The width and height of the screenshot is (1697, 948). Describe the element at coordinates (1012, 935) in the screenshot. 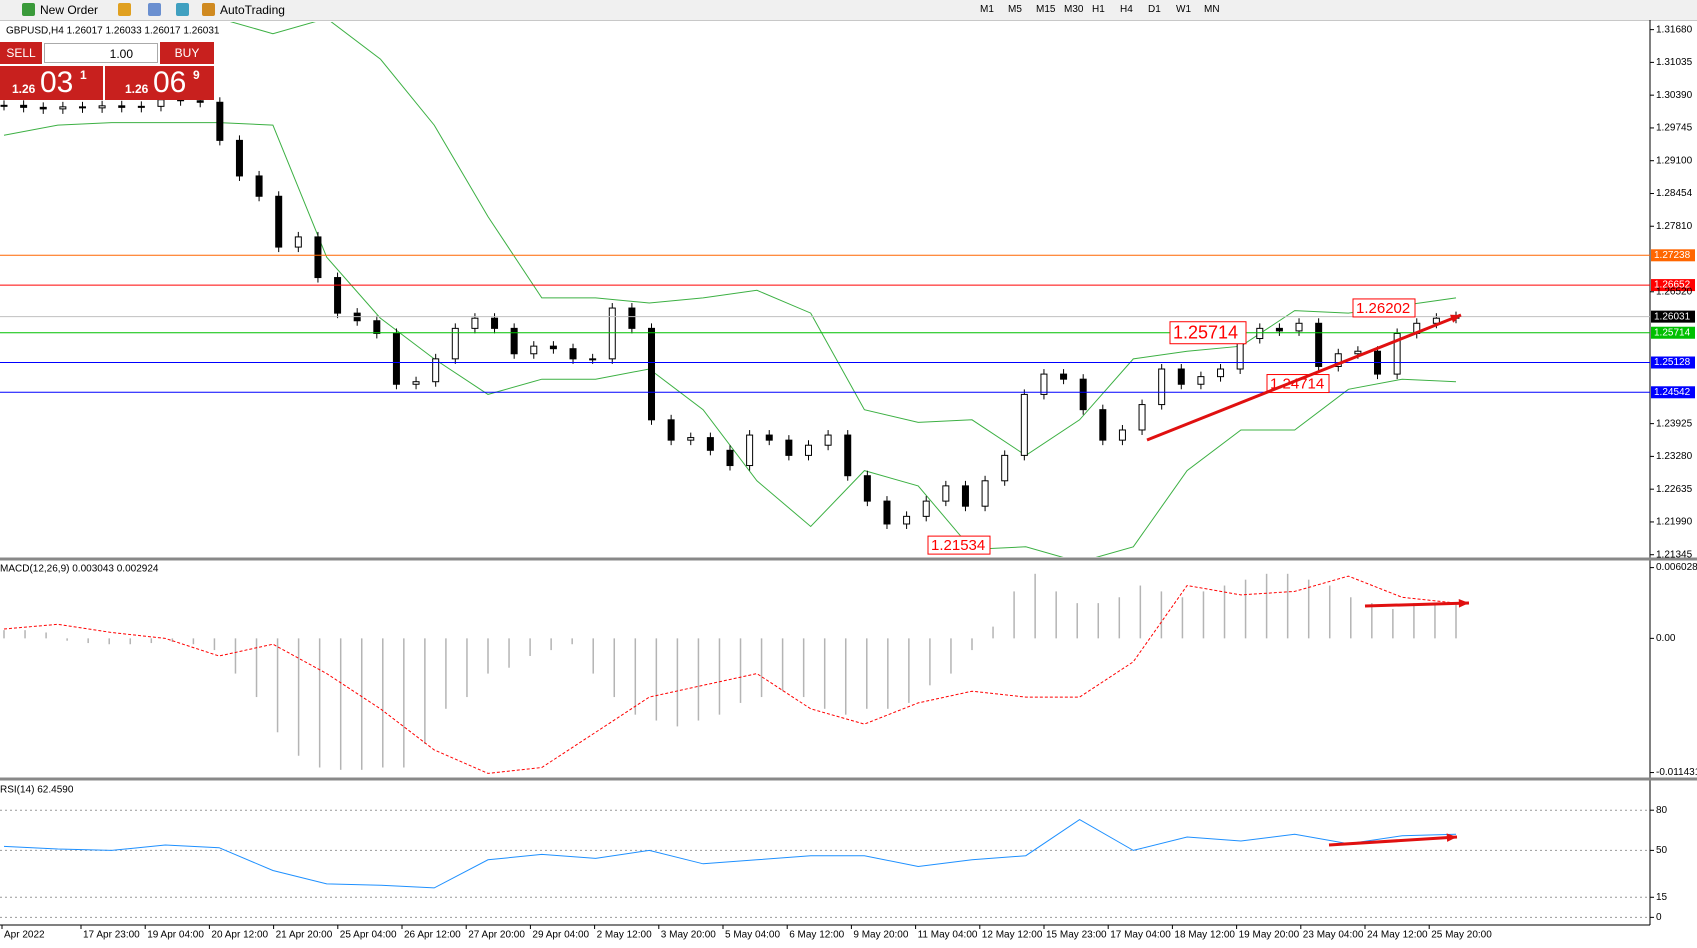

I see `x-tick-label: 12 May 12:00` at that location.